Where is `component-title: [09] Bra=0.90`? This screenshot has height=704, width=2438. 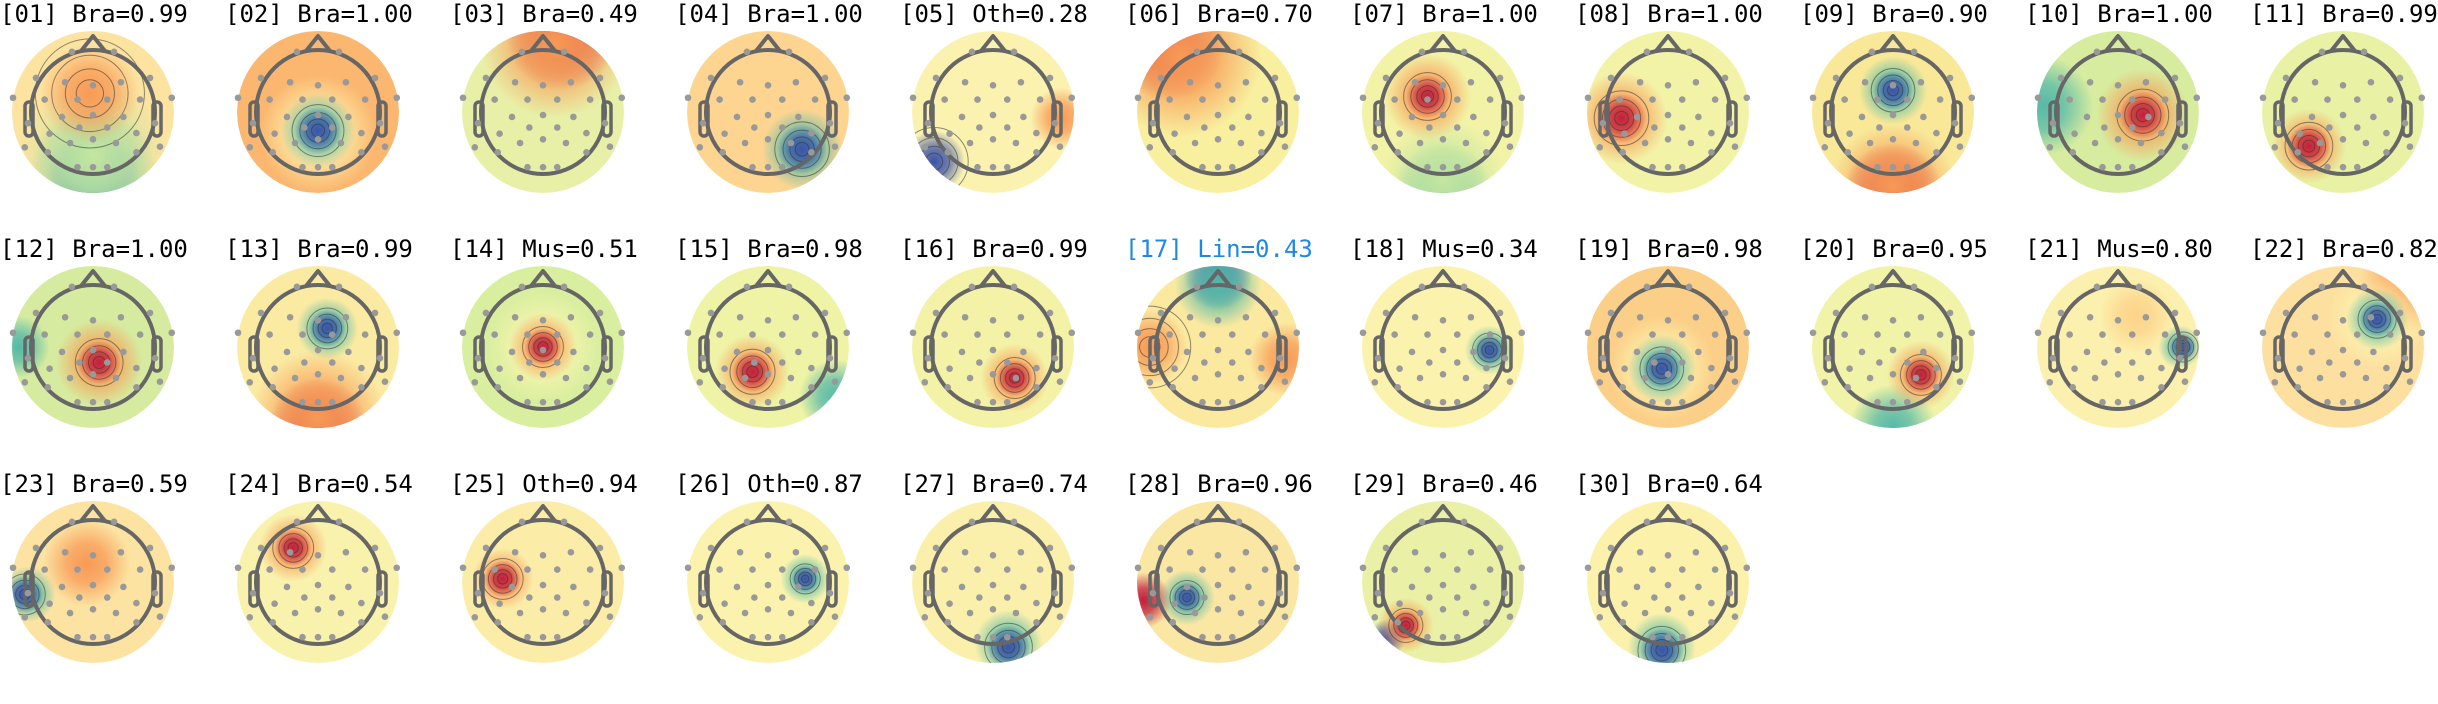
component-title: [09] Bra=0.90 is located at coordinates (1894, 14).